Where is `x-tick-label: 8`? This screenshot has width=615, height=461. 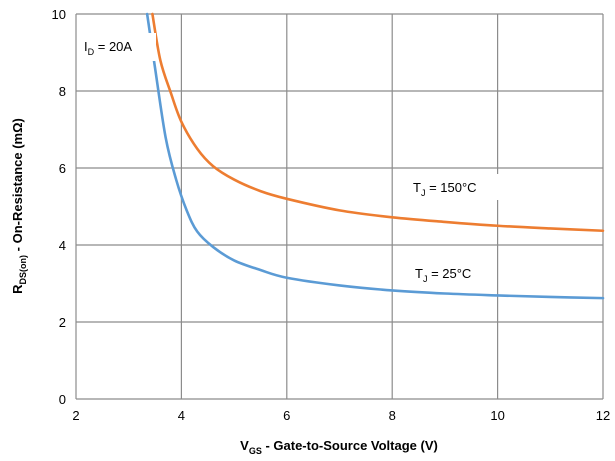
x-tick-label: 8 is located at coordinates (392, 415).